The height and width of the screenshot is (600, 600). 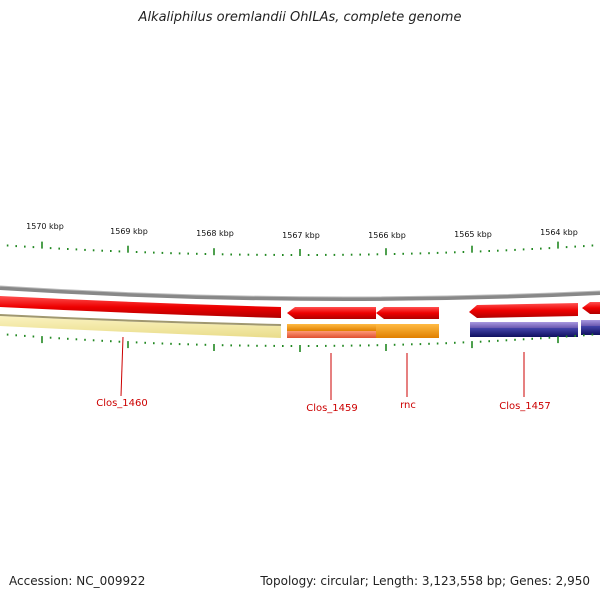 What do you see at coordinates (332, 408) in the screenshot?
I see `gene-label-clos-1459: Clos_1459` at bounding box center [332, 408].